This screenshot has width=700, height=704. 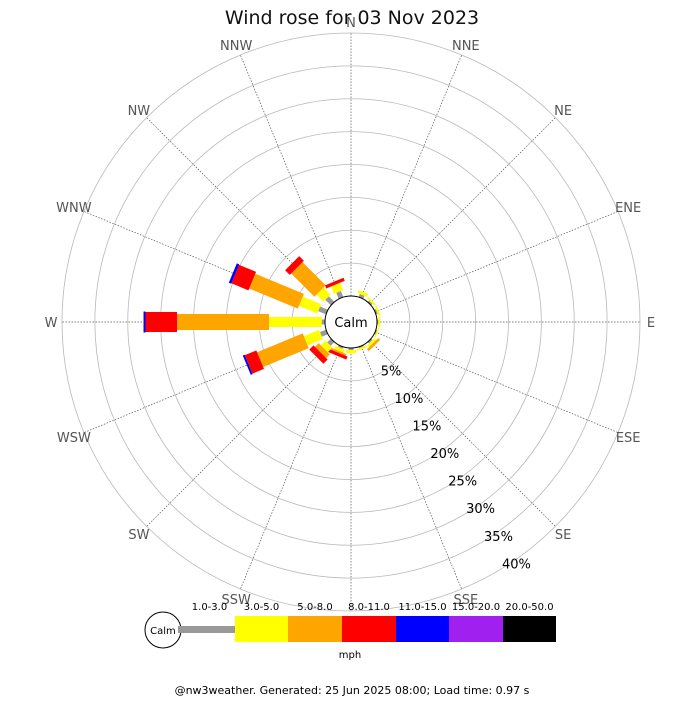 What do you see at coordinates (498, 537) in the screenshot?
I see `radial-tick-label: 35%` at bounding box center [498, 537].